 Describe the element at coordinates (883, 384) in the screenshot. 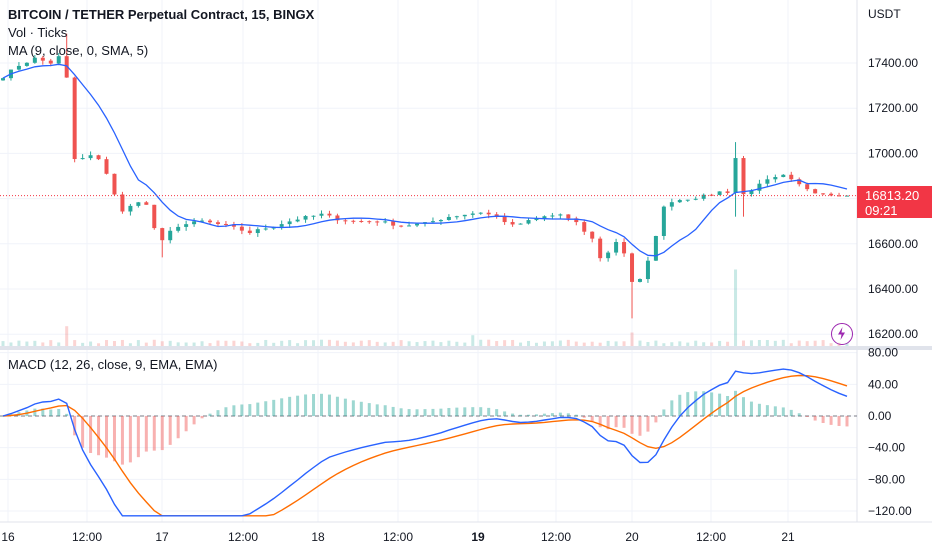

I see `macd-tick-label: 40.00` at that location.